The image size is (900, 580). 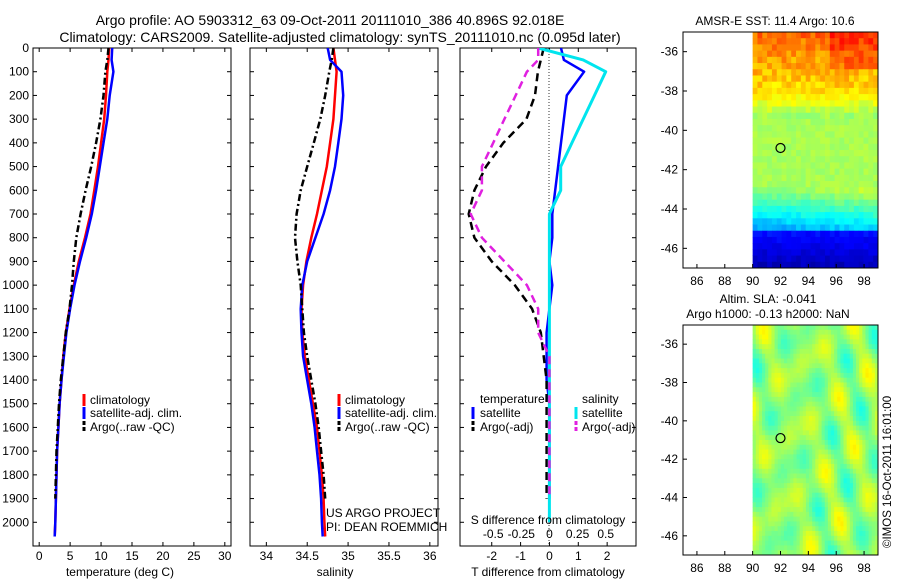 What do you see at coordinates (120, 400) in the screenshot?
I see `legend-label-climatology: climatology` at bounding box center [120, 400].